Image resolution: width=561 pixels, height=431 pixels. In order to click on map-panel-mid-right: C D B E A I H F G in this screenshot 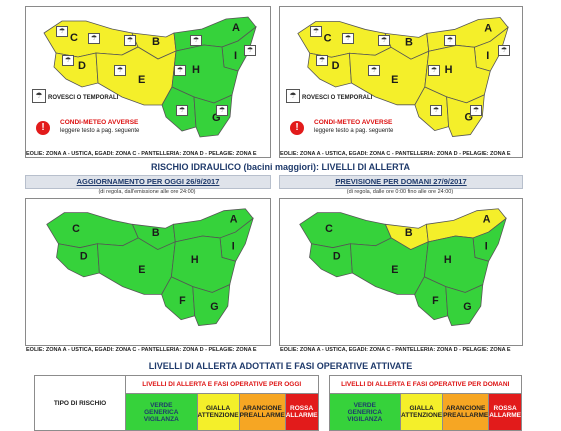, I will do `click(401, 272)`.